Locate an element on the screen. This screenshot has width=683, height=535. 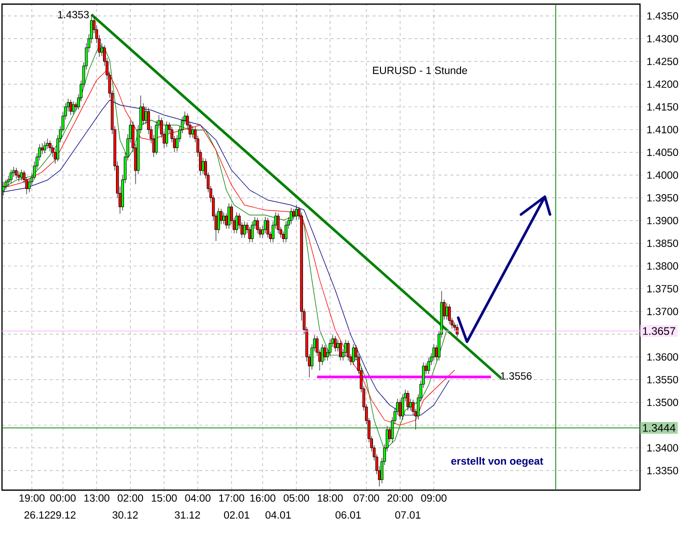
y-tick-label: 1.3550 is located at coordinates (662, 380).